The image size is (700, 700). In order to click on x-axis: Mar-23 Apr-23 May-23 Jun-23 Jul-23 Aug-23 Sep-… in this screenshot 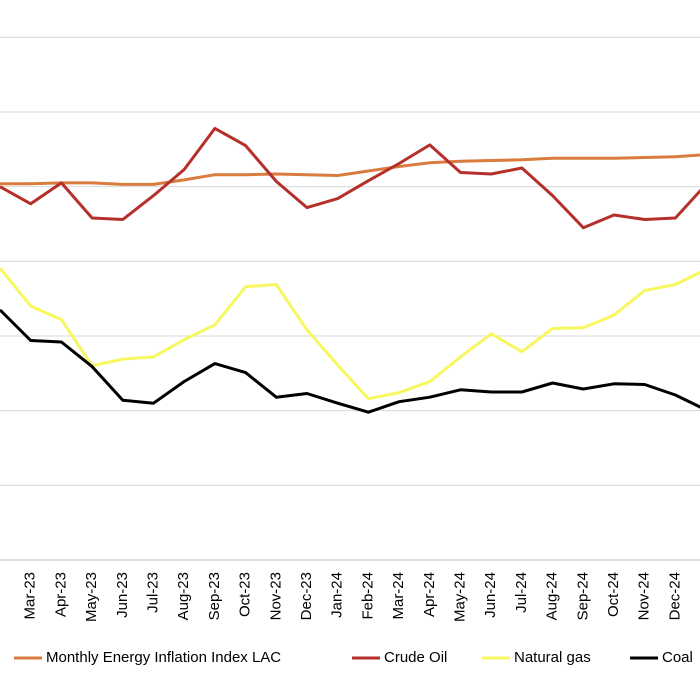, I will do `click(353, 597)`.